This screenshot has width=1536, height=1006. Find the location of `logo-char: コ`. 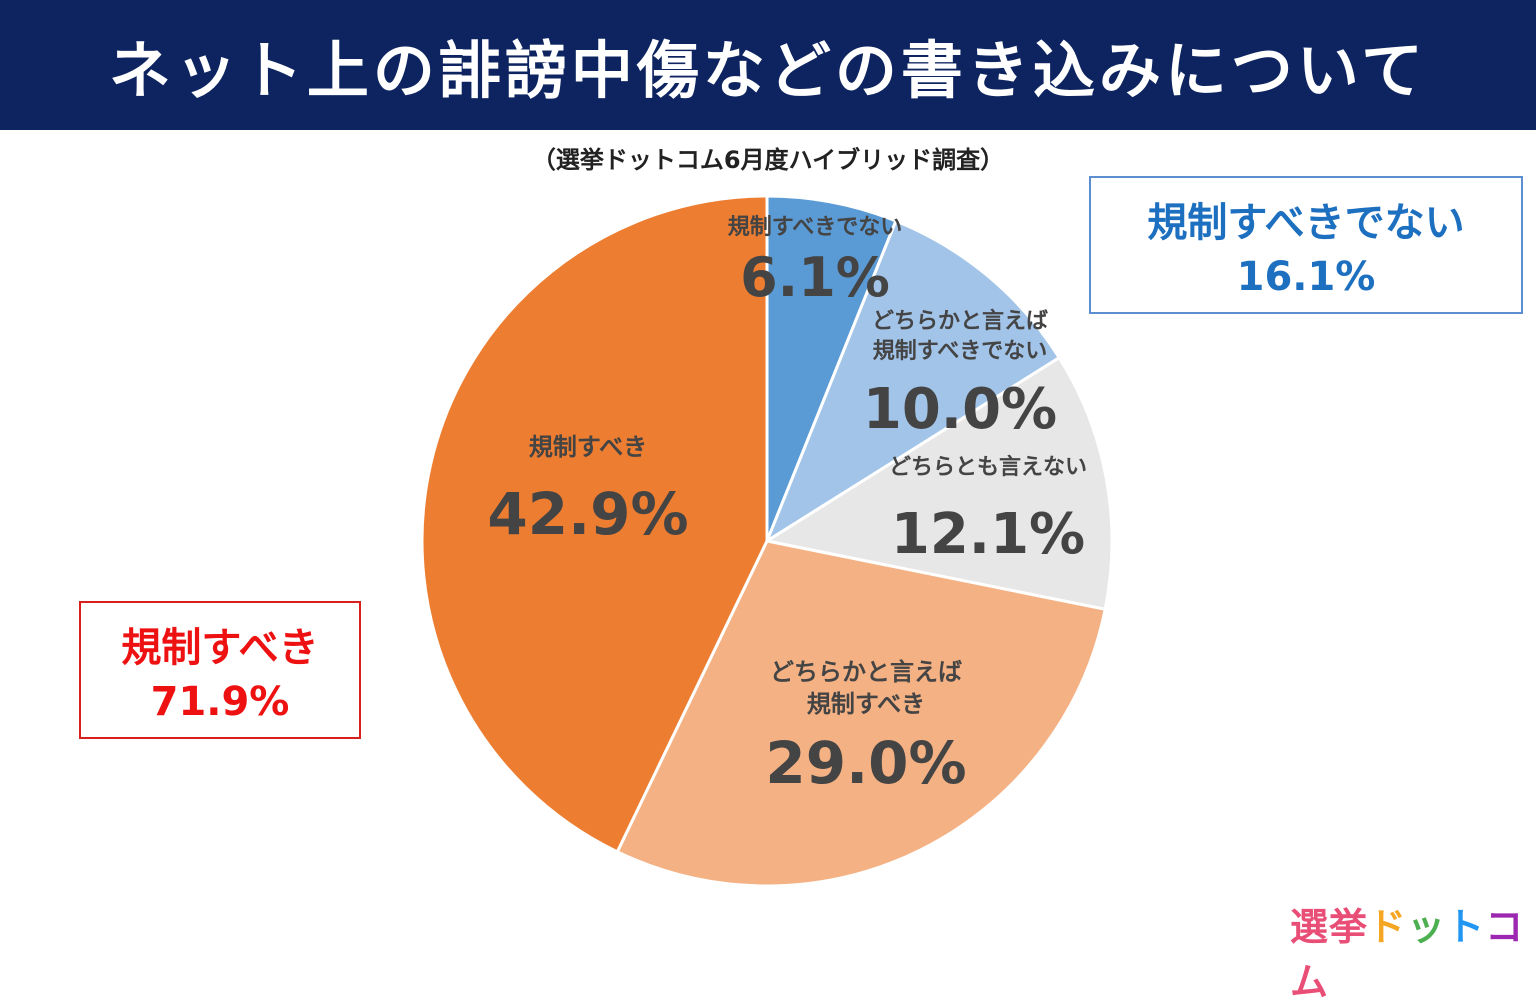

logo-char: コ is located at coordinates (1505, 927).